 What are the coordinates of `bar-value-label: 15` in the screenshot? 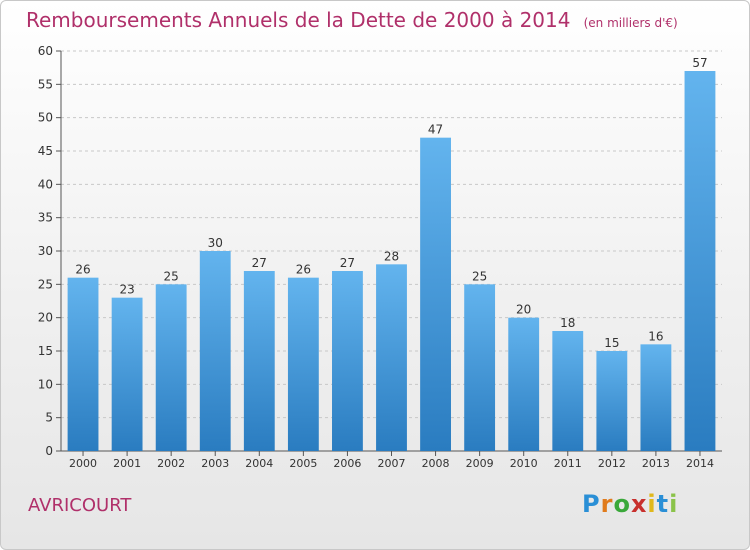 It's located at (611, 343).